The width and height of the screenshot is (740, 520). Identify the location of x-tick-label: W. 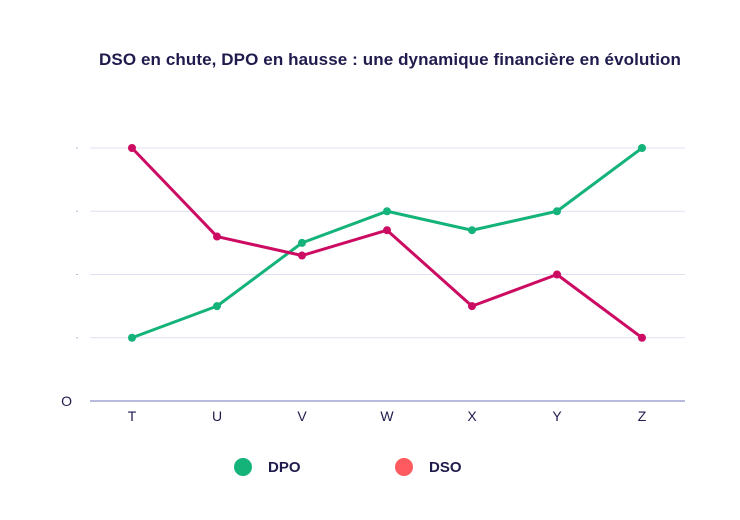
(387, 416).